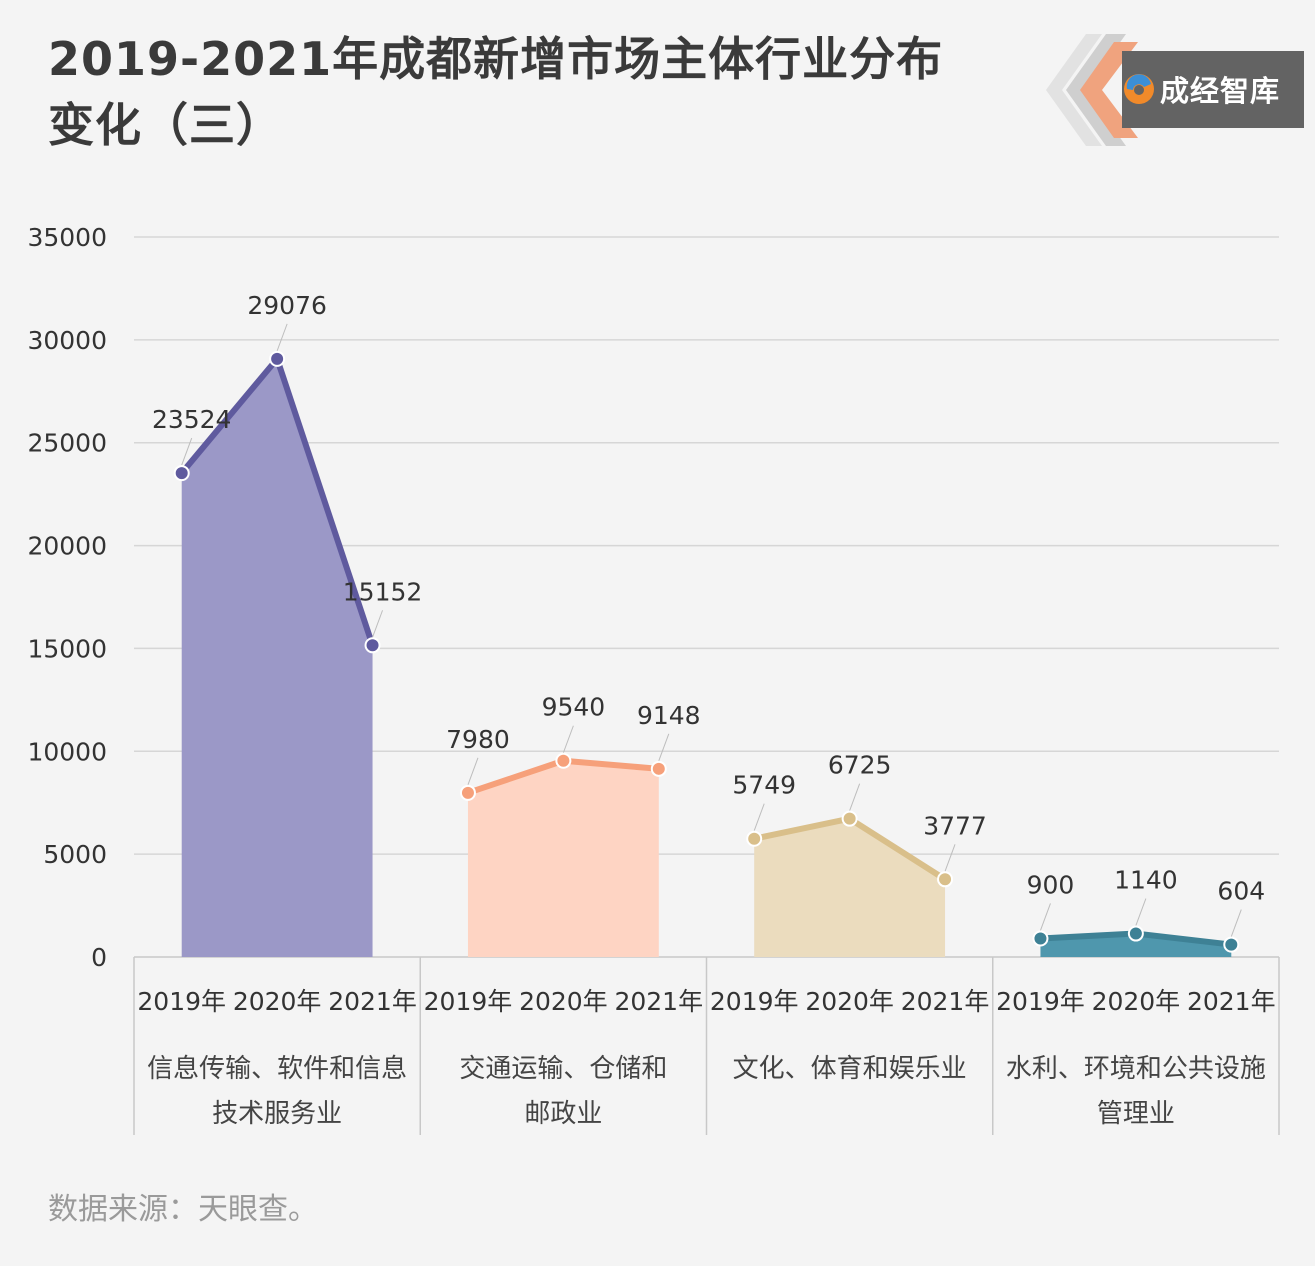  Describe the element at coordinates (495, 92) in the screenshot. I see `chart-title: 2019-2021年成都新增市场主体行业分布 变化（三）` at that location.